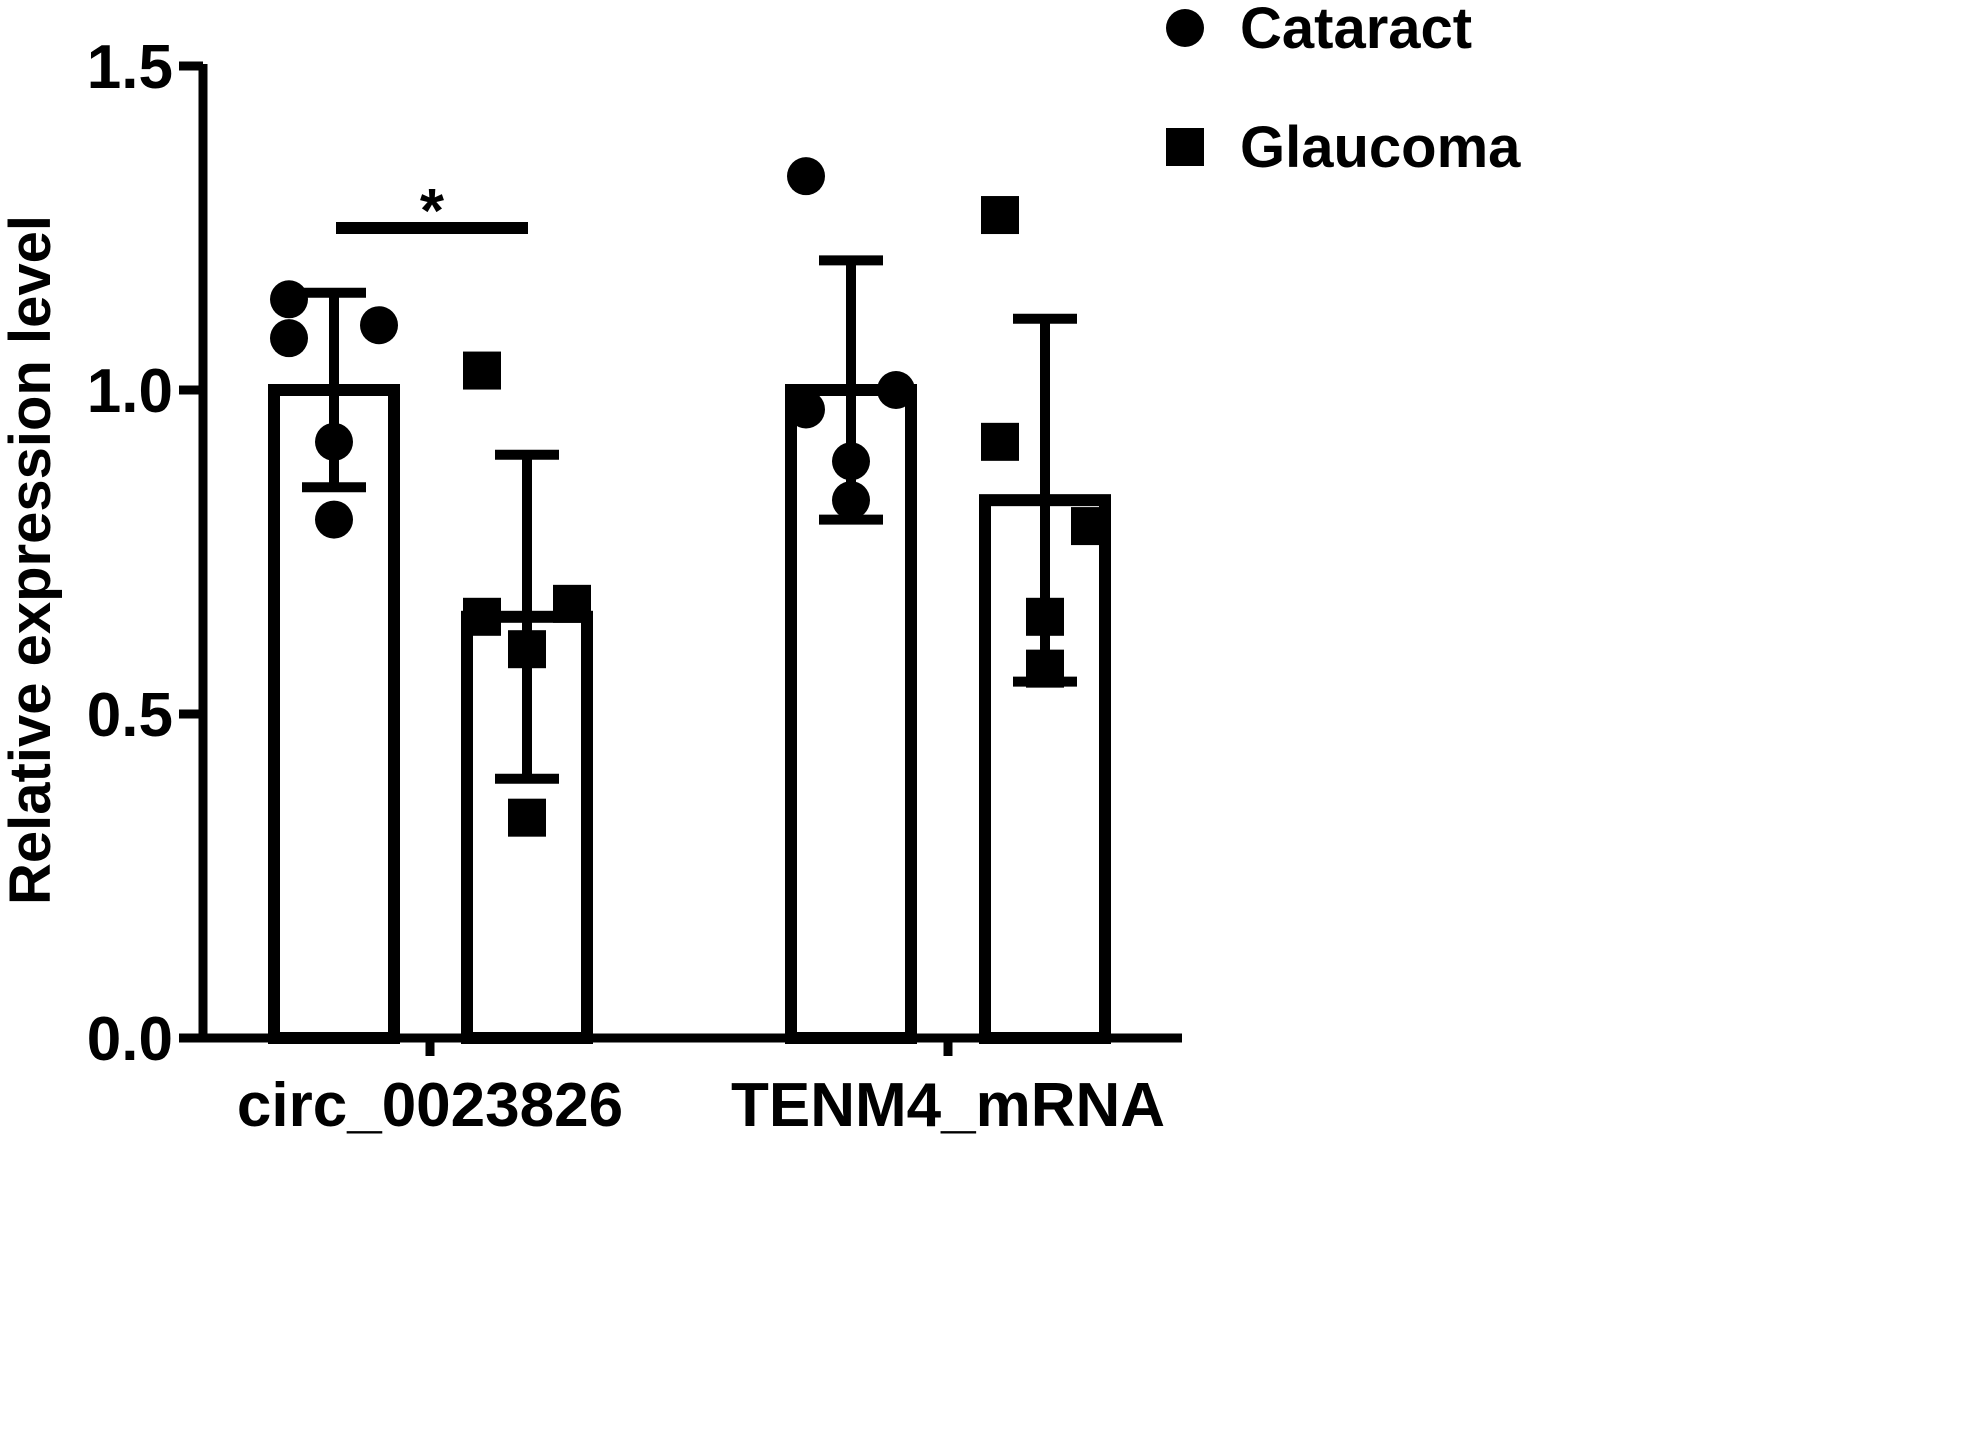 The width and height of the screenshot is (1972, 1440). Describe the element at coordinates (1356, 30) in the screenshot. I see `legend-label-cataract: Cataract` at that location.